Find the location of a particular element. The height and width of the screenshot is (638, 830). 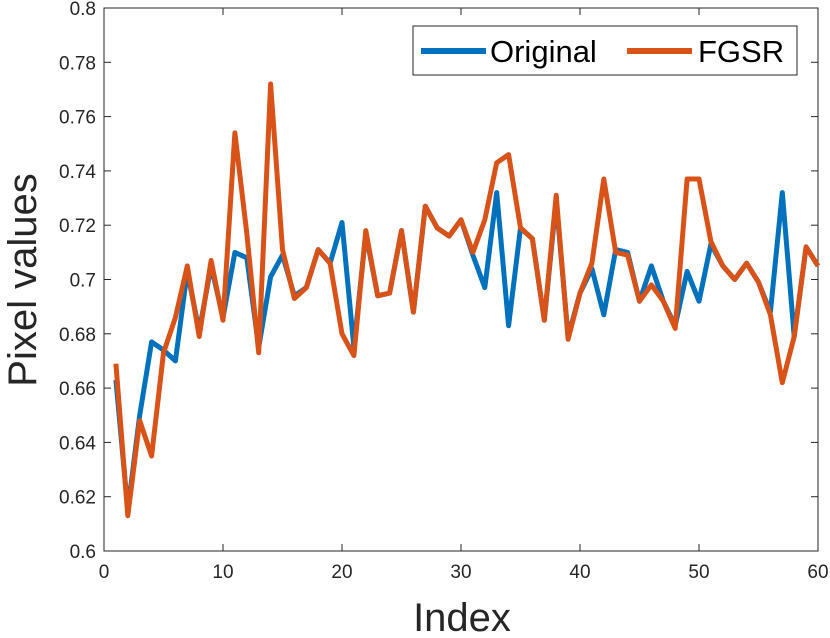

y-tick-label: 0.74 is located at coordinates (77, 172).